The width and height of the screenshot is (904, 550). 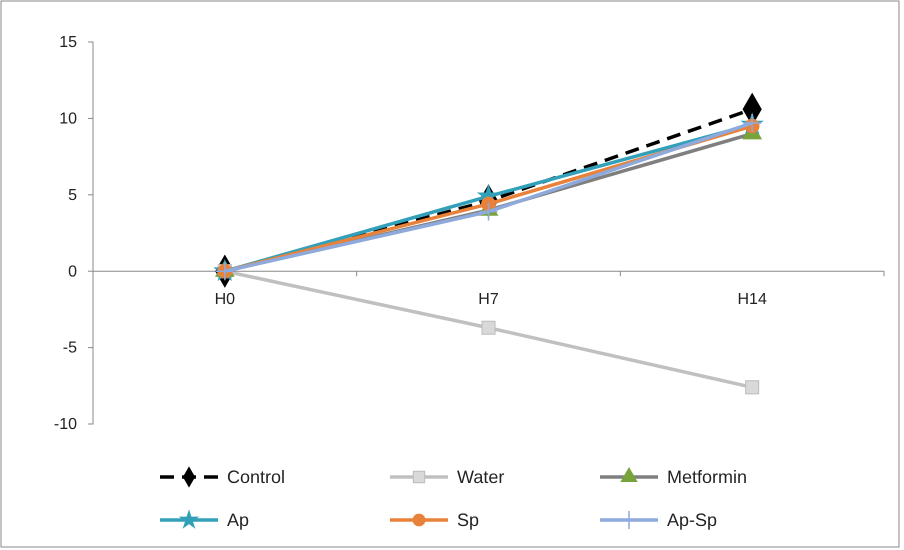 What do you see at coordinates (238, 520) in the screenshot?
I see `legend-label: Ap` at bounding box center [238, 520].